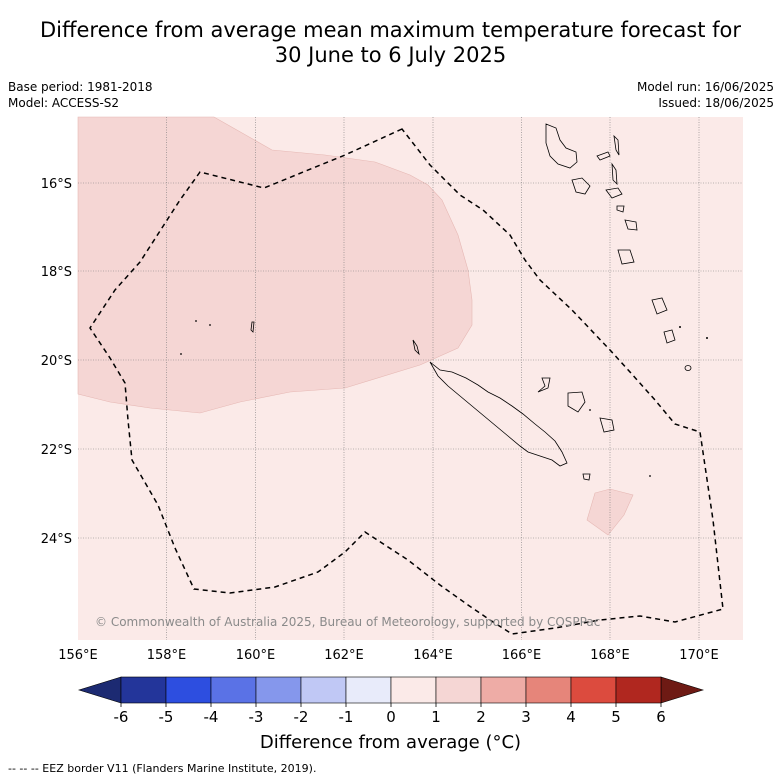 This screenshot has height=781, width=781. What do you see at coordinates (78, 655) in the screenshot?
I see `lon-label: 156°E` at bounding box center [78, 655].